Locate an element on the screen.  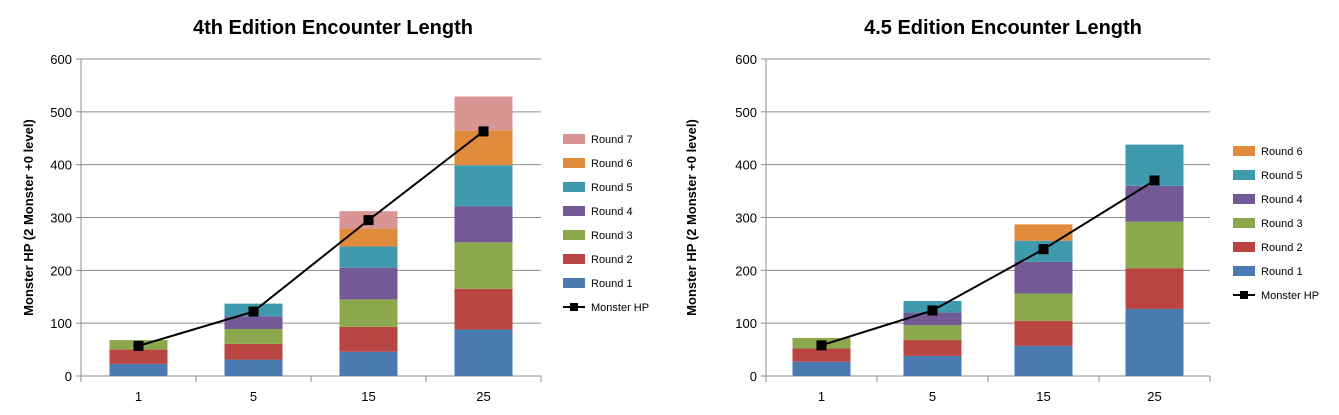
legend-label: Round 7 is located at coordinates (612, 140).